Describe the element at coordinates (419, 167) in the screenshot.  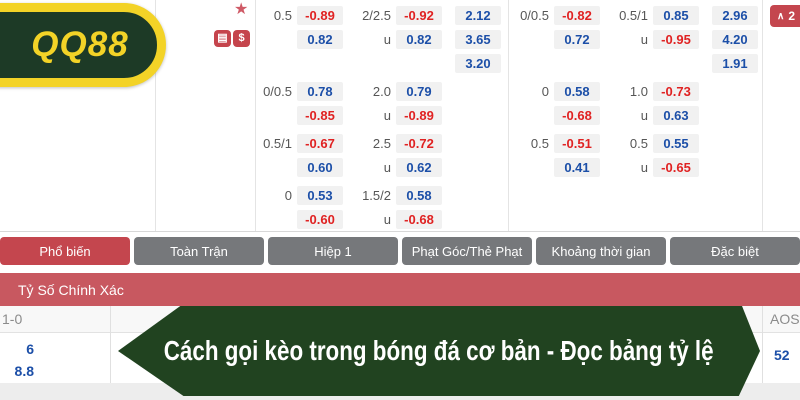
I see `odds-value: 0.62` at that location.